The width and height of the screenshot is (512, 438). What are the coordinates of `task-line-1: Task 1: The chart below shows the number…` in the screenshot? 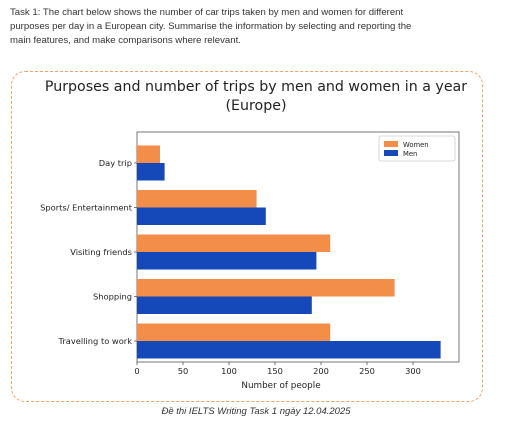 It's located at (207, 12).